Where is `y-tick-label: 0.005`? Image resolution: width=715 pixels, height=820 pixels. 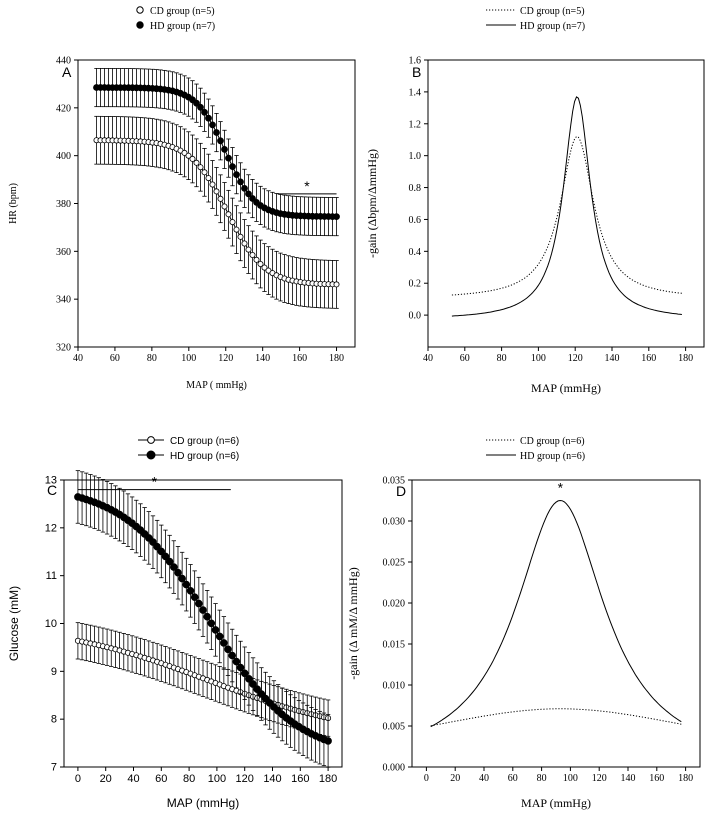 y-tick-label: 0.005 is located at coordinates (394, 727).